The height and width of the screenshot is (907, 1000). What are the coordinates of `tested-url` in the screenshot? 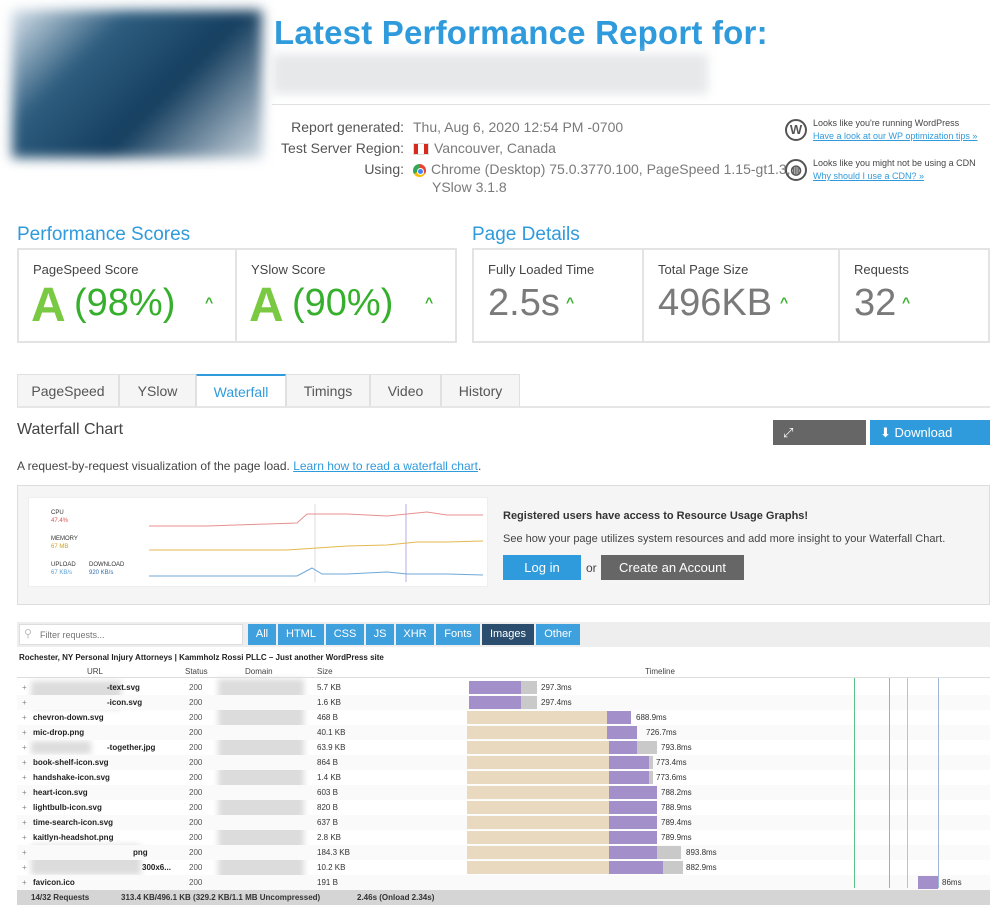 It's located at (490, 74).